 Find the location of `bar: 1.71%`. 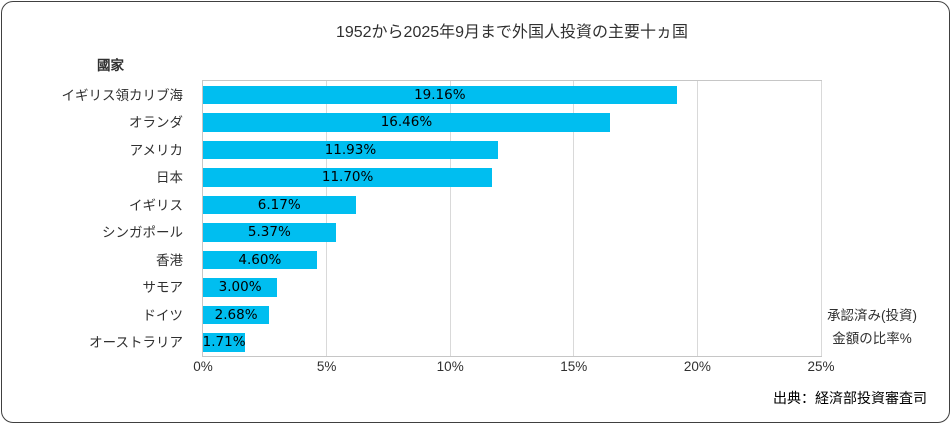

bar: 1.71% is located at coordinates (224, 342).